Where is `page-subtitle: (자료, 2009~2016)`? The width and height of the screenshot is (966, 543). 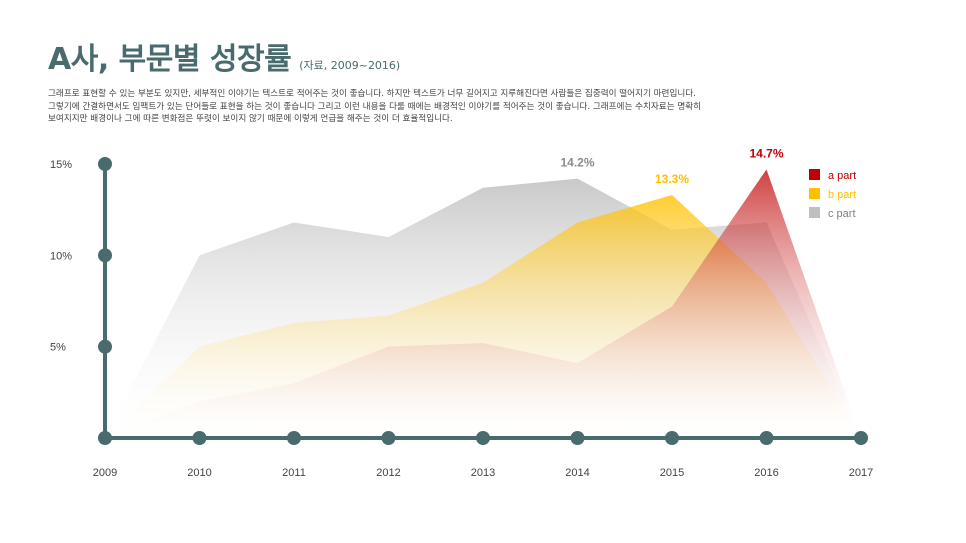
page-subtitle: (자료, 2009~2016) is located at coordinates (350, 65).